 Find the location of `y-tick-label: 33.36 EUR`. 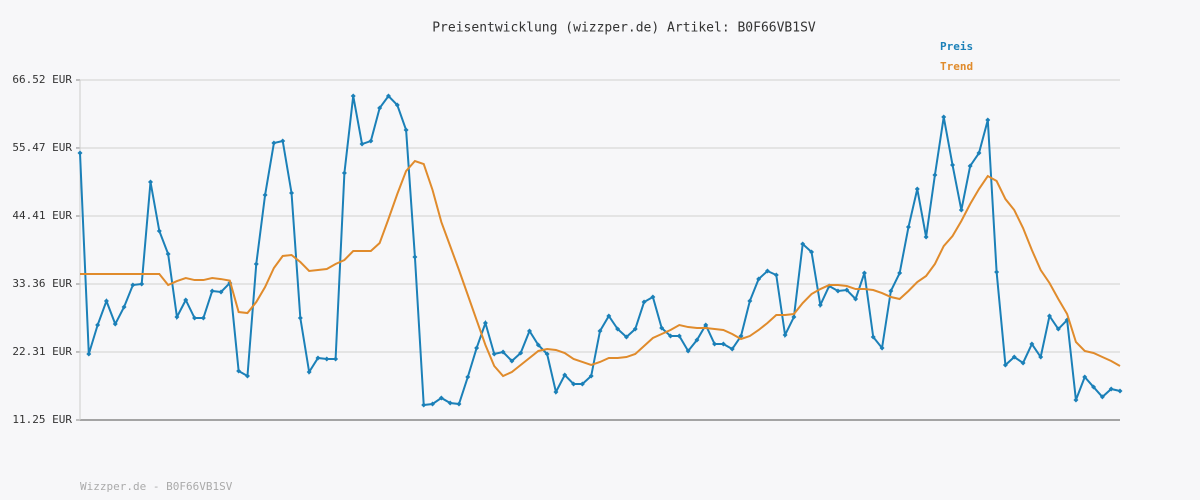

y-tick-label: 33.36 EUR is located at coordinates (42, 283).